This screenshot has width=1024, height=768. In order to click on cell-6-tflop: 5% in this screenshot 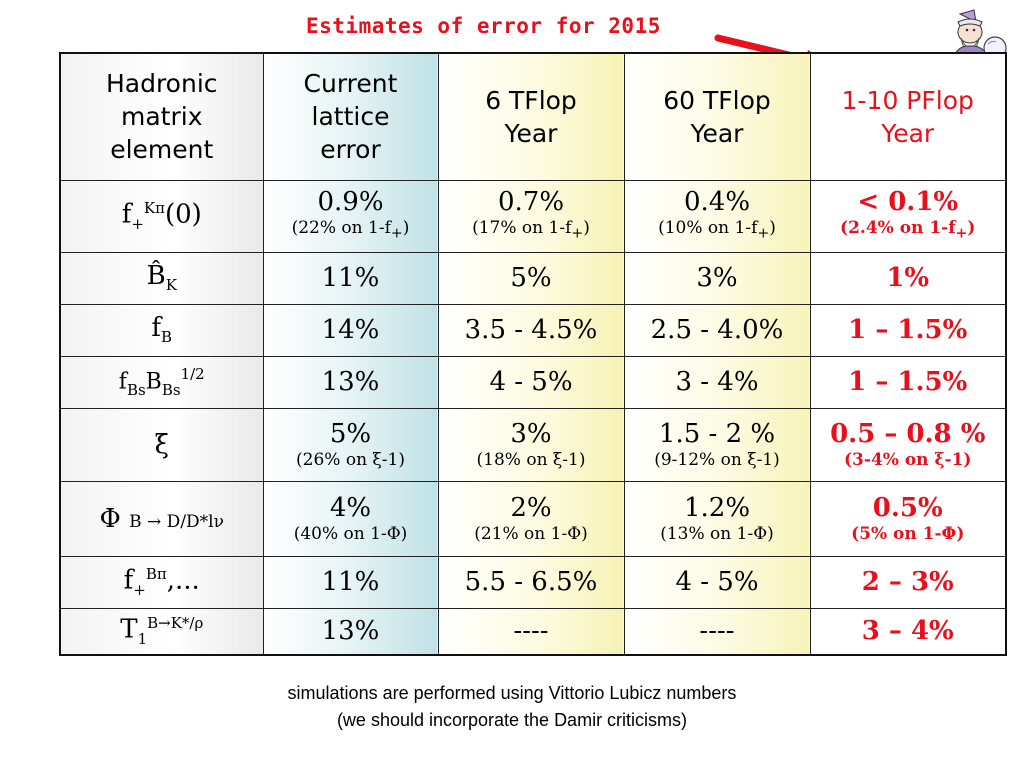, I will do `click(531, 278)`.